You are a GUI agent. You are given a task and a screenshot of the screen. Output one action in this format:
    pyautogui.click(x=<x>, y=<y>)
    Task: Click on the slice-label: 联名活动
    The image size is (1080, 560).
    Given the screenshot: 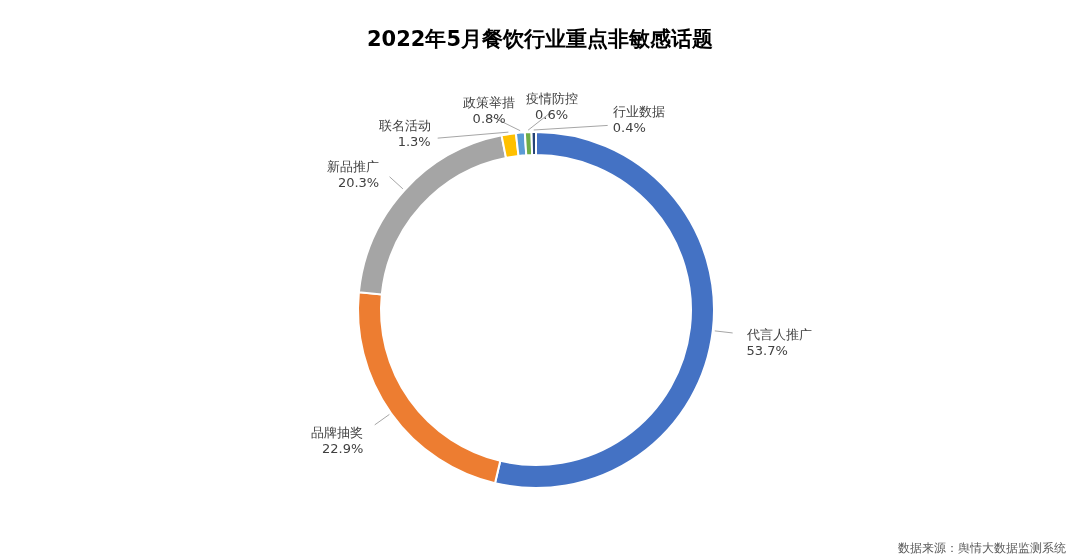 What is the action you would take?
    pyautogui.click(x=404, y=125)
    